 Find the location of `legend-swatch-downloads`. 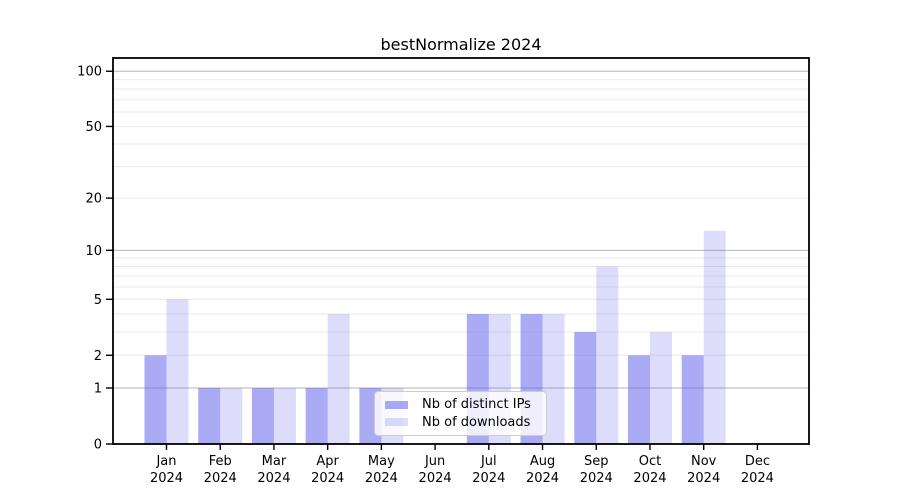

legend-swatch-downloads is located at coordinates (396, 422).